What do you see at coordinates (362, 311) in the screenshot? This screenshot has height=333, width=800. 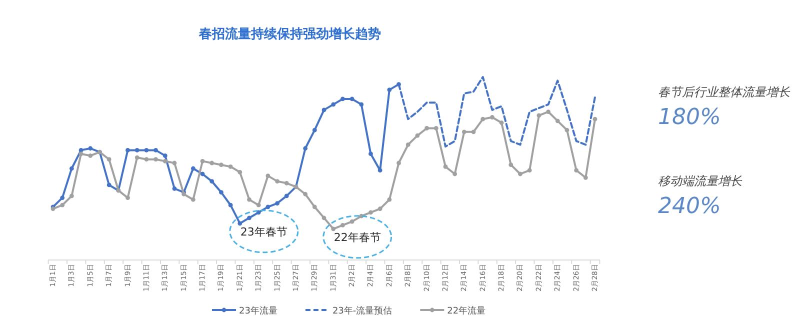 I see `legend-label: 23年-流量预估` at bounding box center [362, 311].